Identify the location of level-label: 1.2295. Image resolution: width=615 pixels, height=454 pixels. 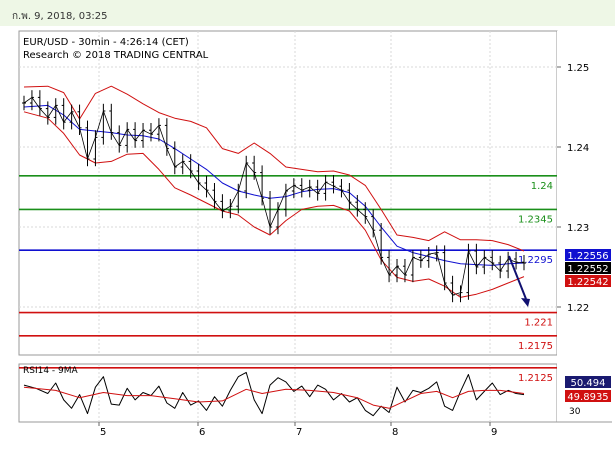
(535, 260).